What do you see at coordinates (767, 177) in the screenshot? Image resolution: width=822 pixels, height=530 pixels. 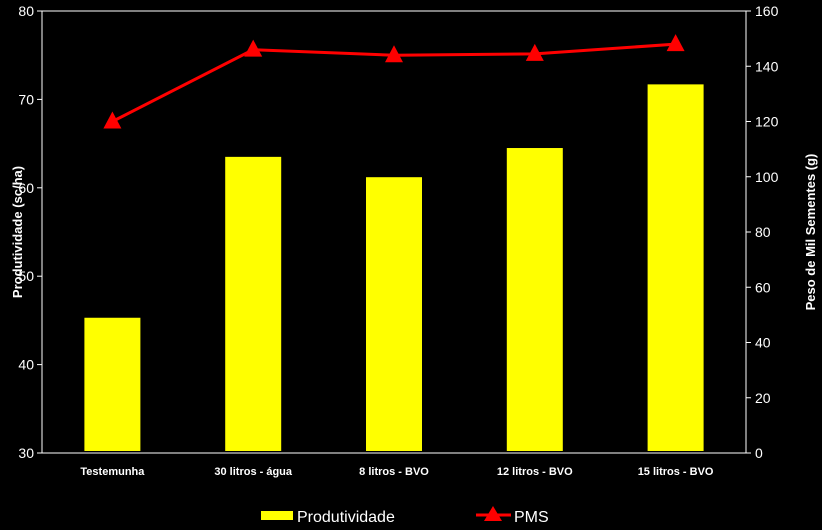 I see `y2-tick-label: 100` at bounding box center [767, 177].